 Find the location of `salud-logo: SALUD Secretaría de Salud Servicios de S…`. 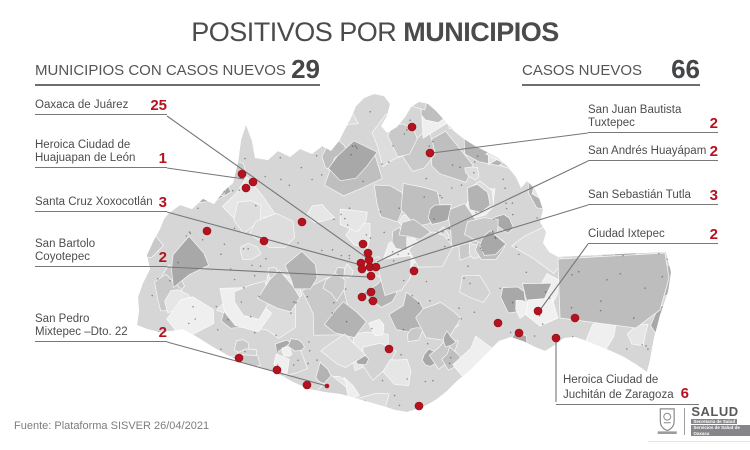

salud-logo: SALUD Secretaría de Salud Servicios de S… is located at coordinates (703, 421).